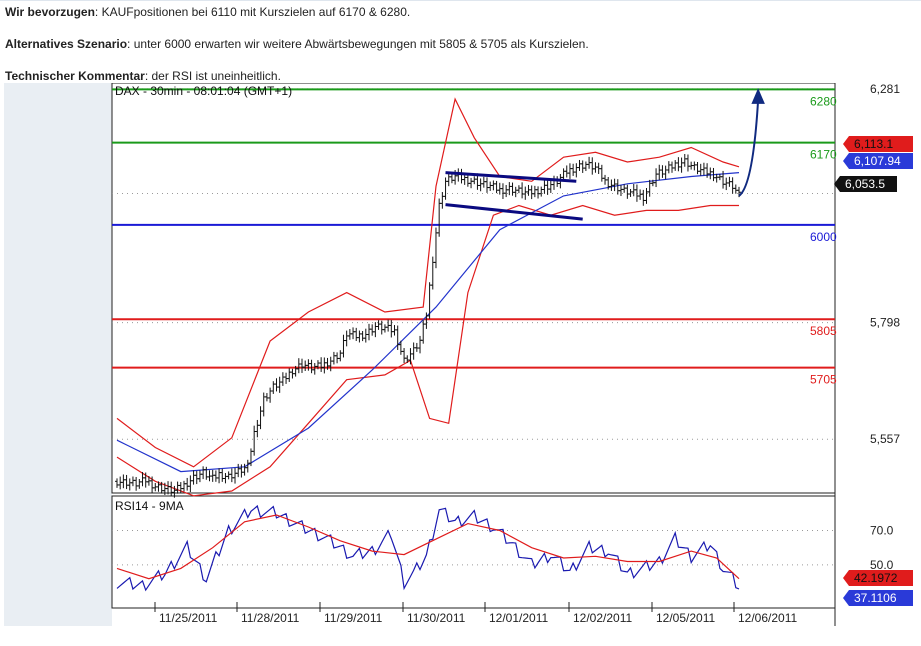 This screenshot has width=921, height=646. I want to click on forecast-arrow-line, so click(749, 148).